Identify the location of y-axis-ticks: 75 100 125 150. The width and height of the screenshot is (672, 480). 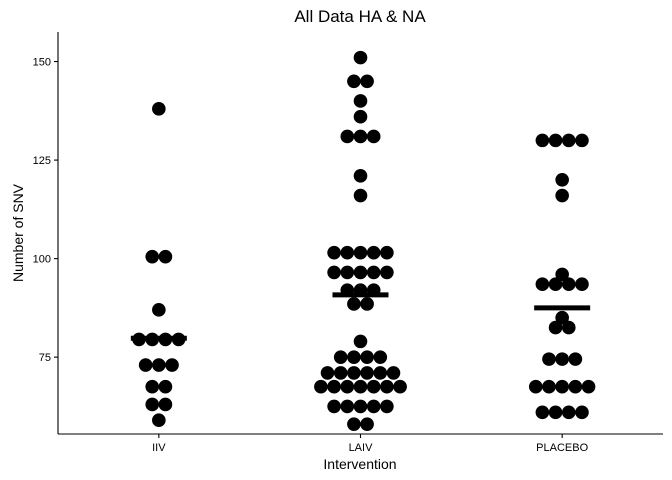
(45, 210).